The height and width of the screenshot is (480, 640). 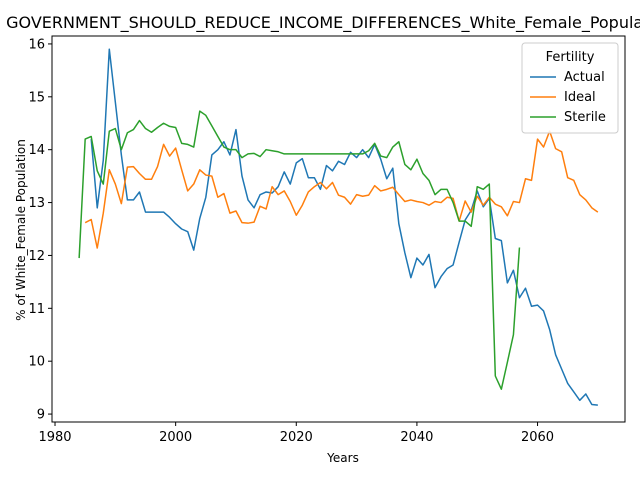 What do you see at coordinates (41, 415) in the screenshot?
I see `y-tick-label: 9` at bounding box center [41, 415].